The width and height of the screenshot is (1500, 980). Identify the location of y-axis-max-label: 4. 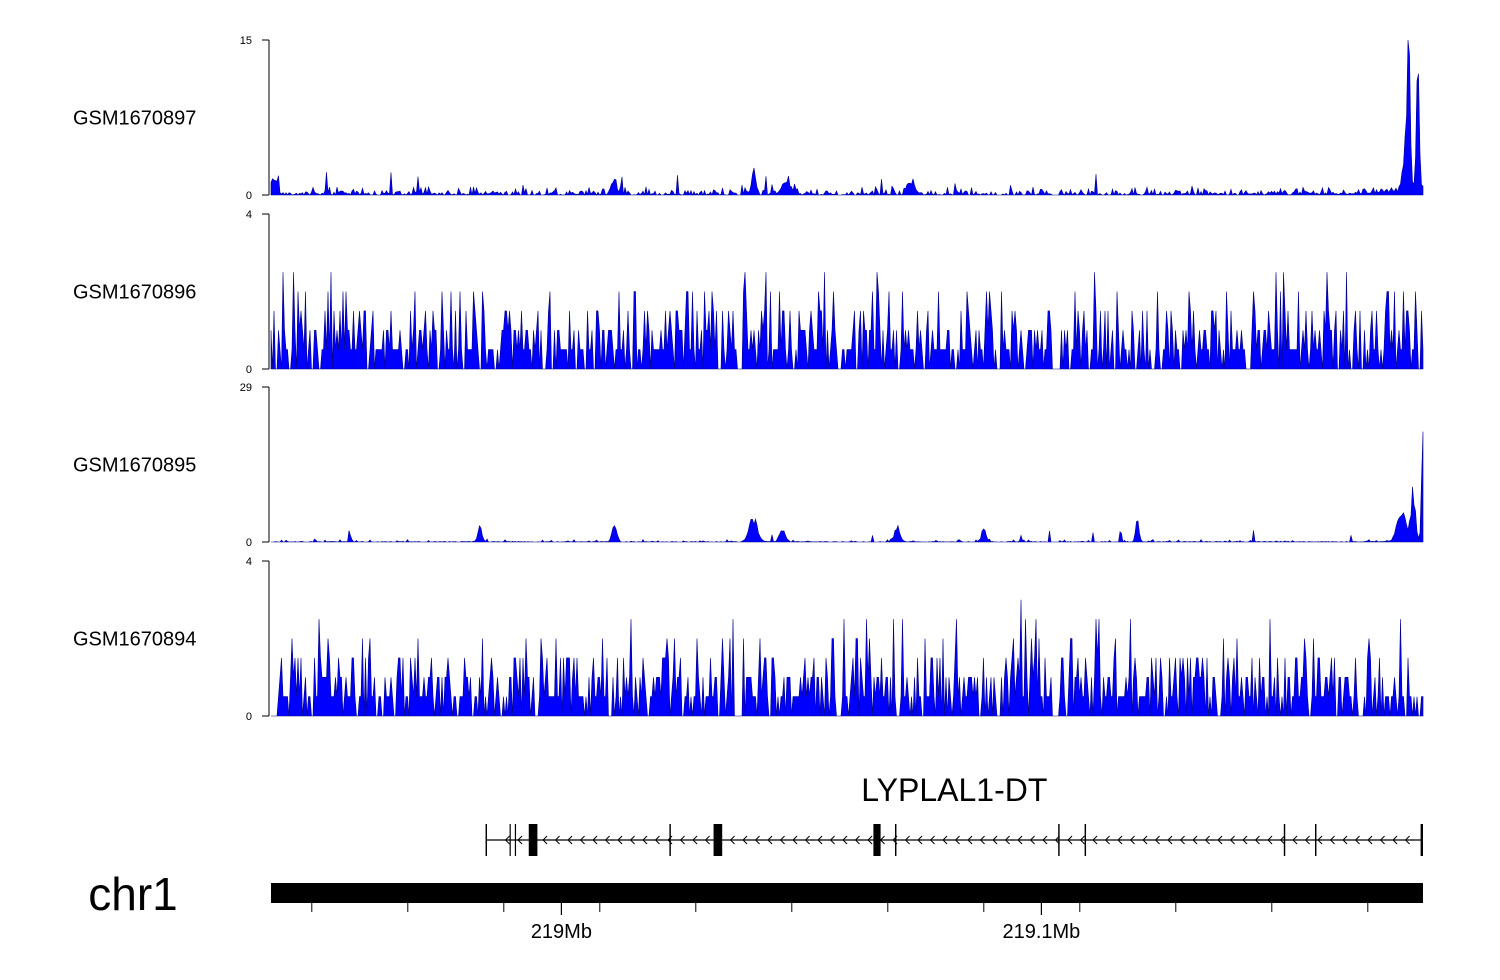
(249, 215).